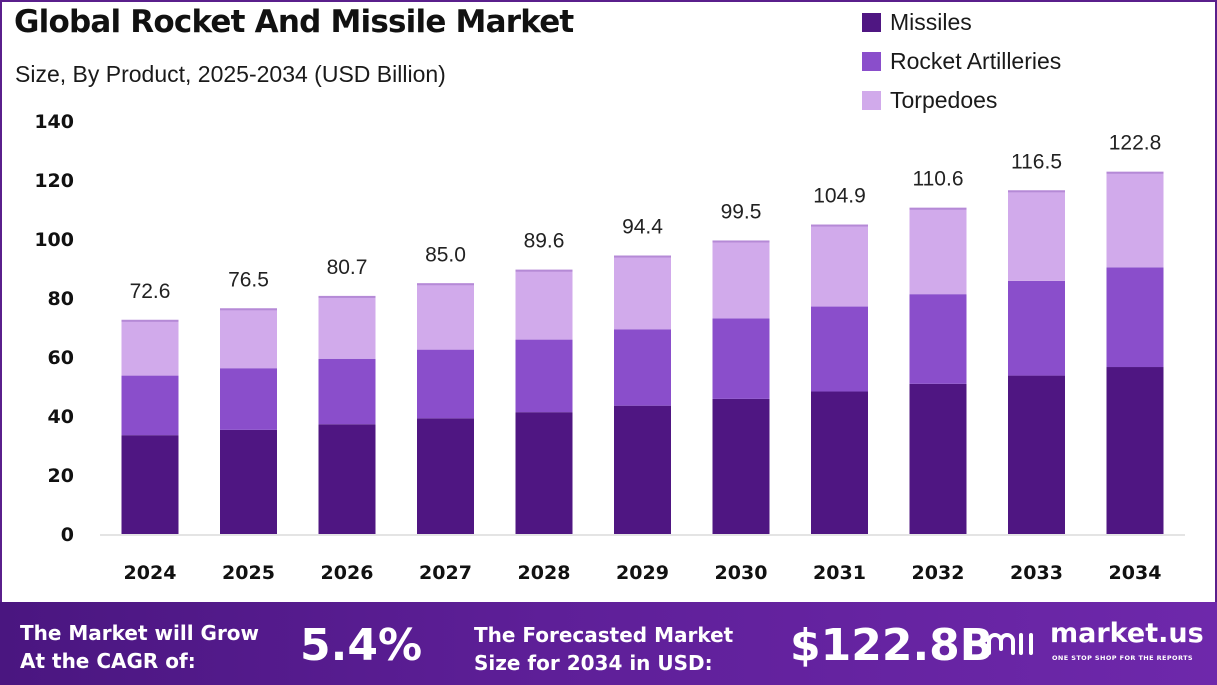 The image size is (1217, 685). I want to click on data-label: 85.0, so click(445, 254).